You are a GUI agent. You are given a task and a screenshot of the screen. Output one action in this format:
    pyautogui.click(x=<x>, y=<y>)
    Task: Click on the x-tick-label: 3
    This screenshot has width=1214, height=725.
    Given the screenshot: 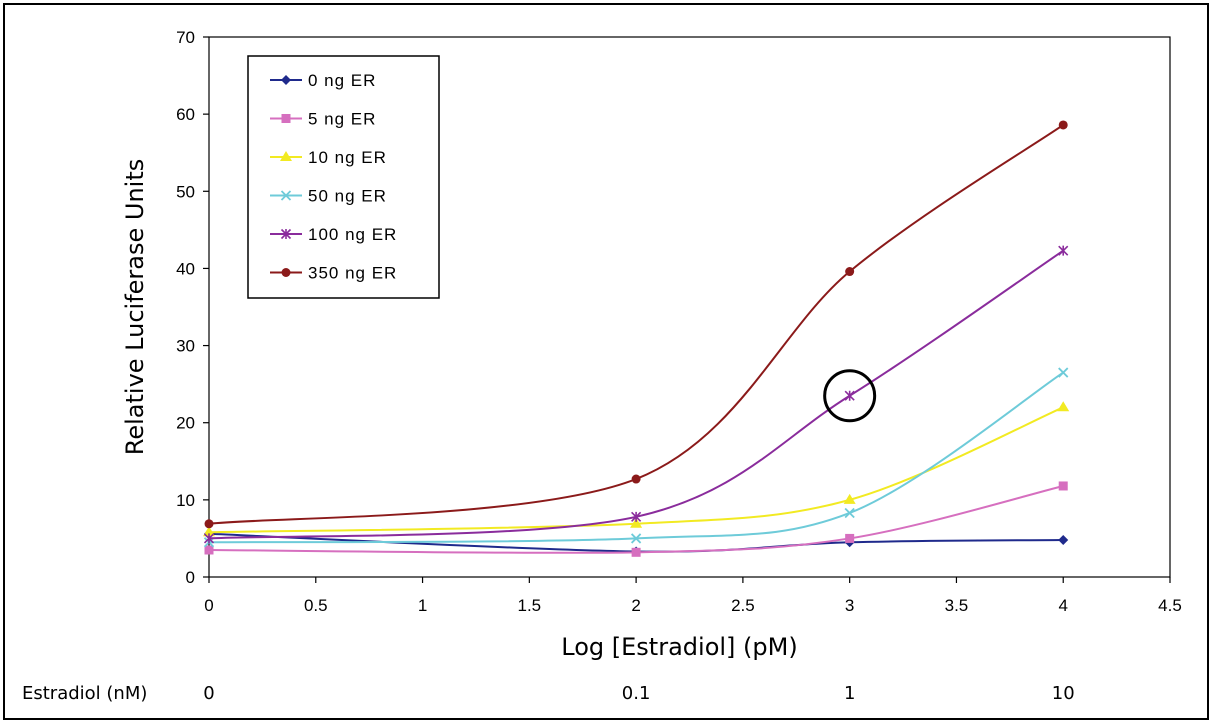 What is the action you would take?
    pyautogui.click(x=849, y=605)
    